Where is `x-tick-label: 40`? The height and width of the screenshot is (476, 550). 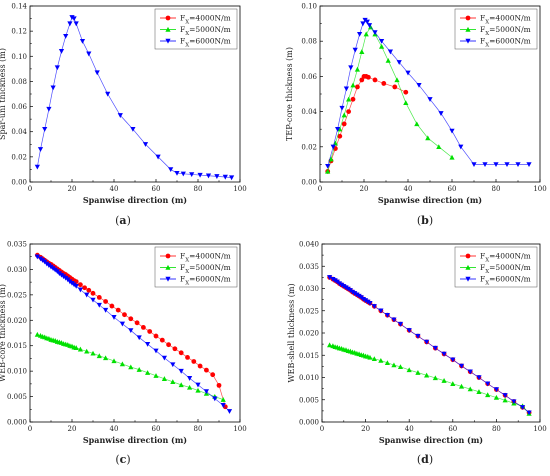 x-tick-label: 40 is located at coordinates (114, 189).